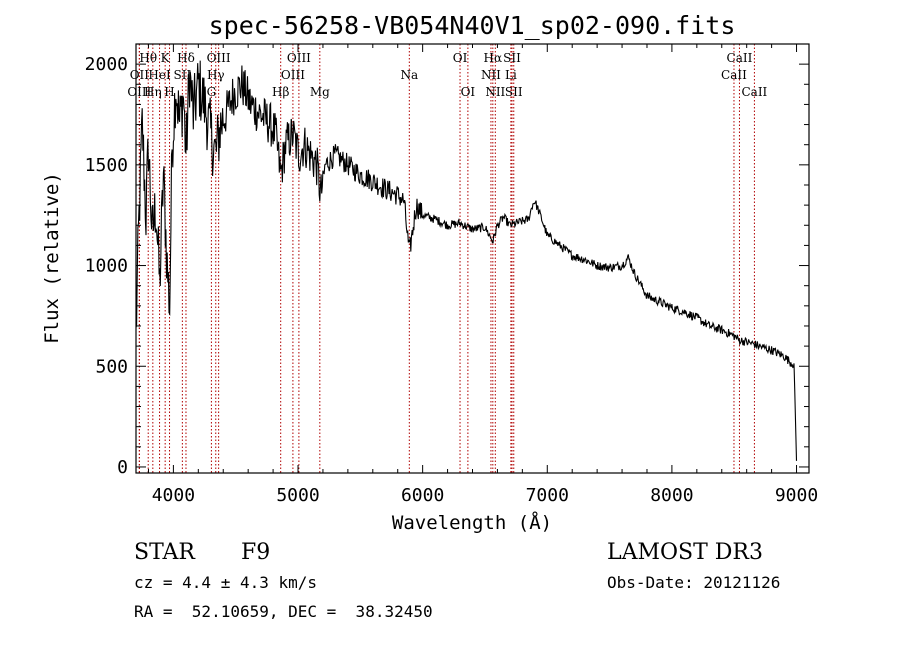 The height and width of the screenshot is (649, 900). What do you see at coordinates (547, 495) in the screenshot?
I see `x-tick-label: 7000` at bounding box center [547, 495].